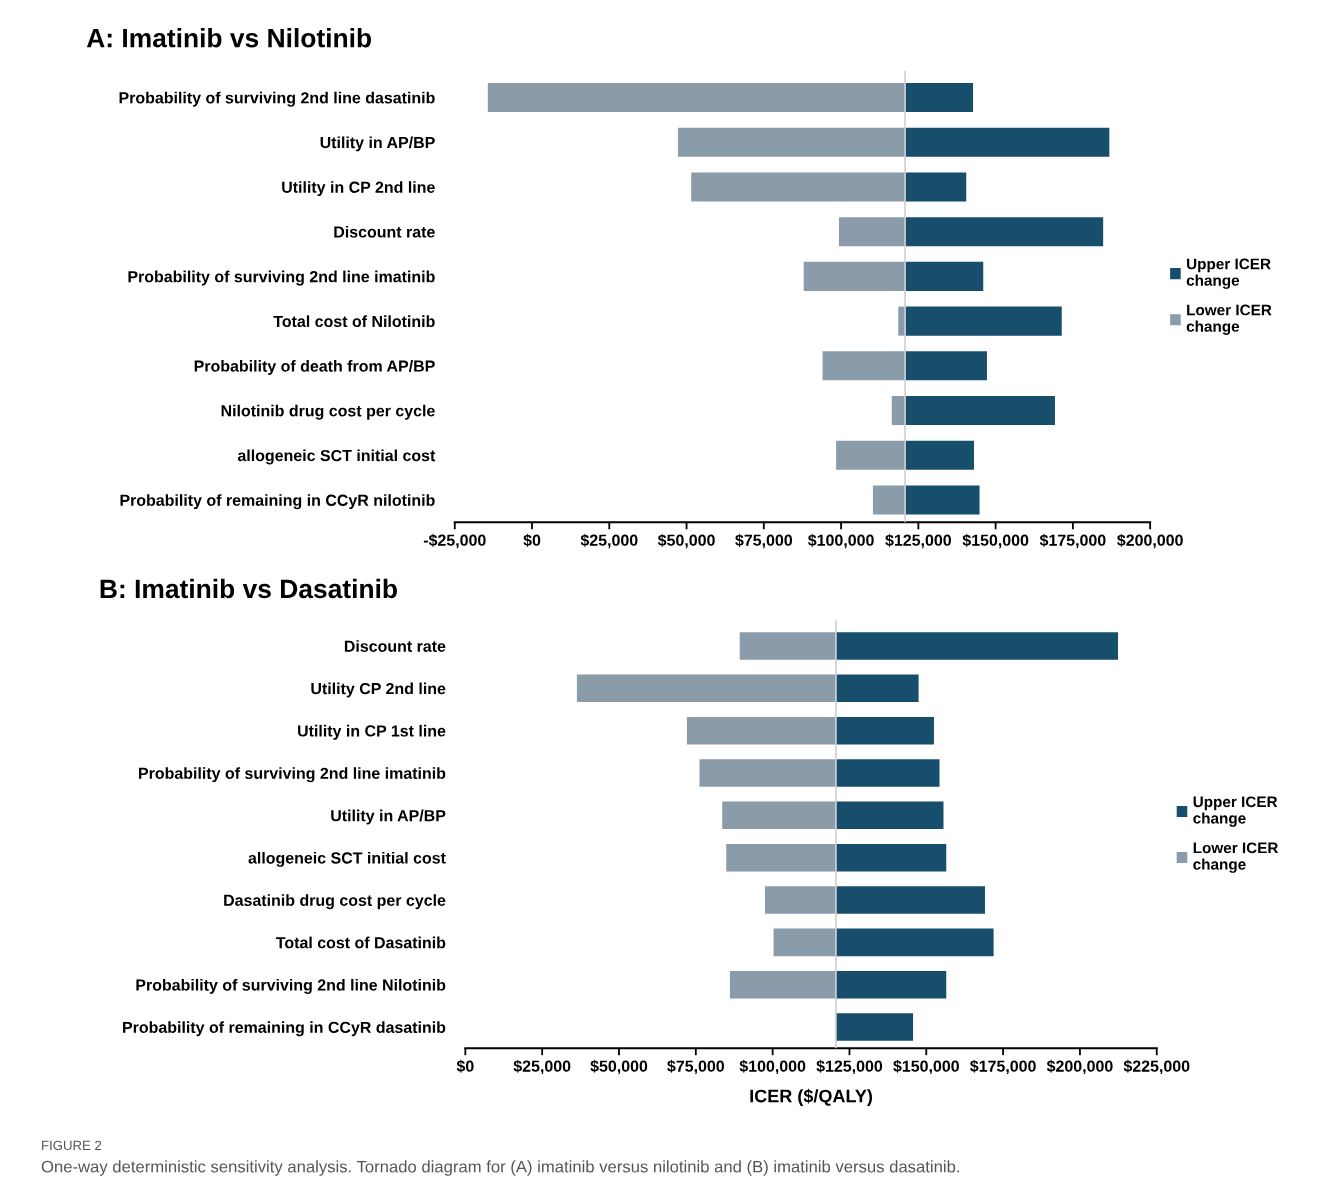 The height and width of the screenshot is (1198, 1322). I want to click on y-tick-label: Total cost of Dasatinib, so click(361, 942).